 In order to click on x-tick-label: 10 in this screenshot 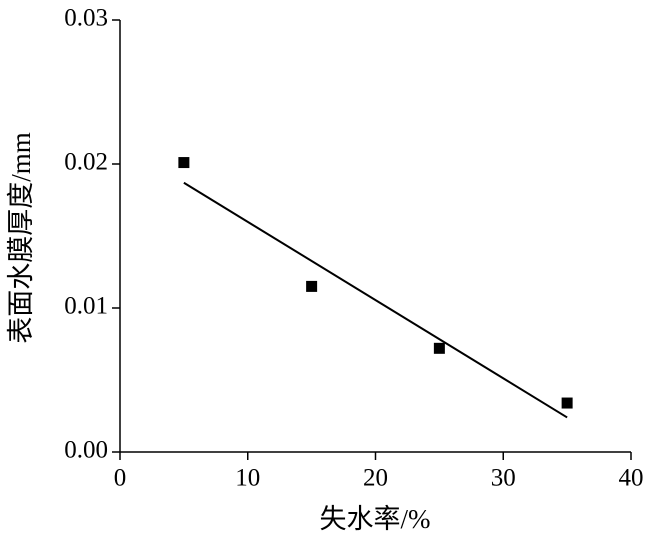, I will do `click(247, 478)`.